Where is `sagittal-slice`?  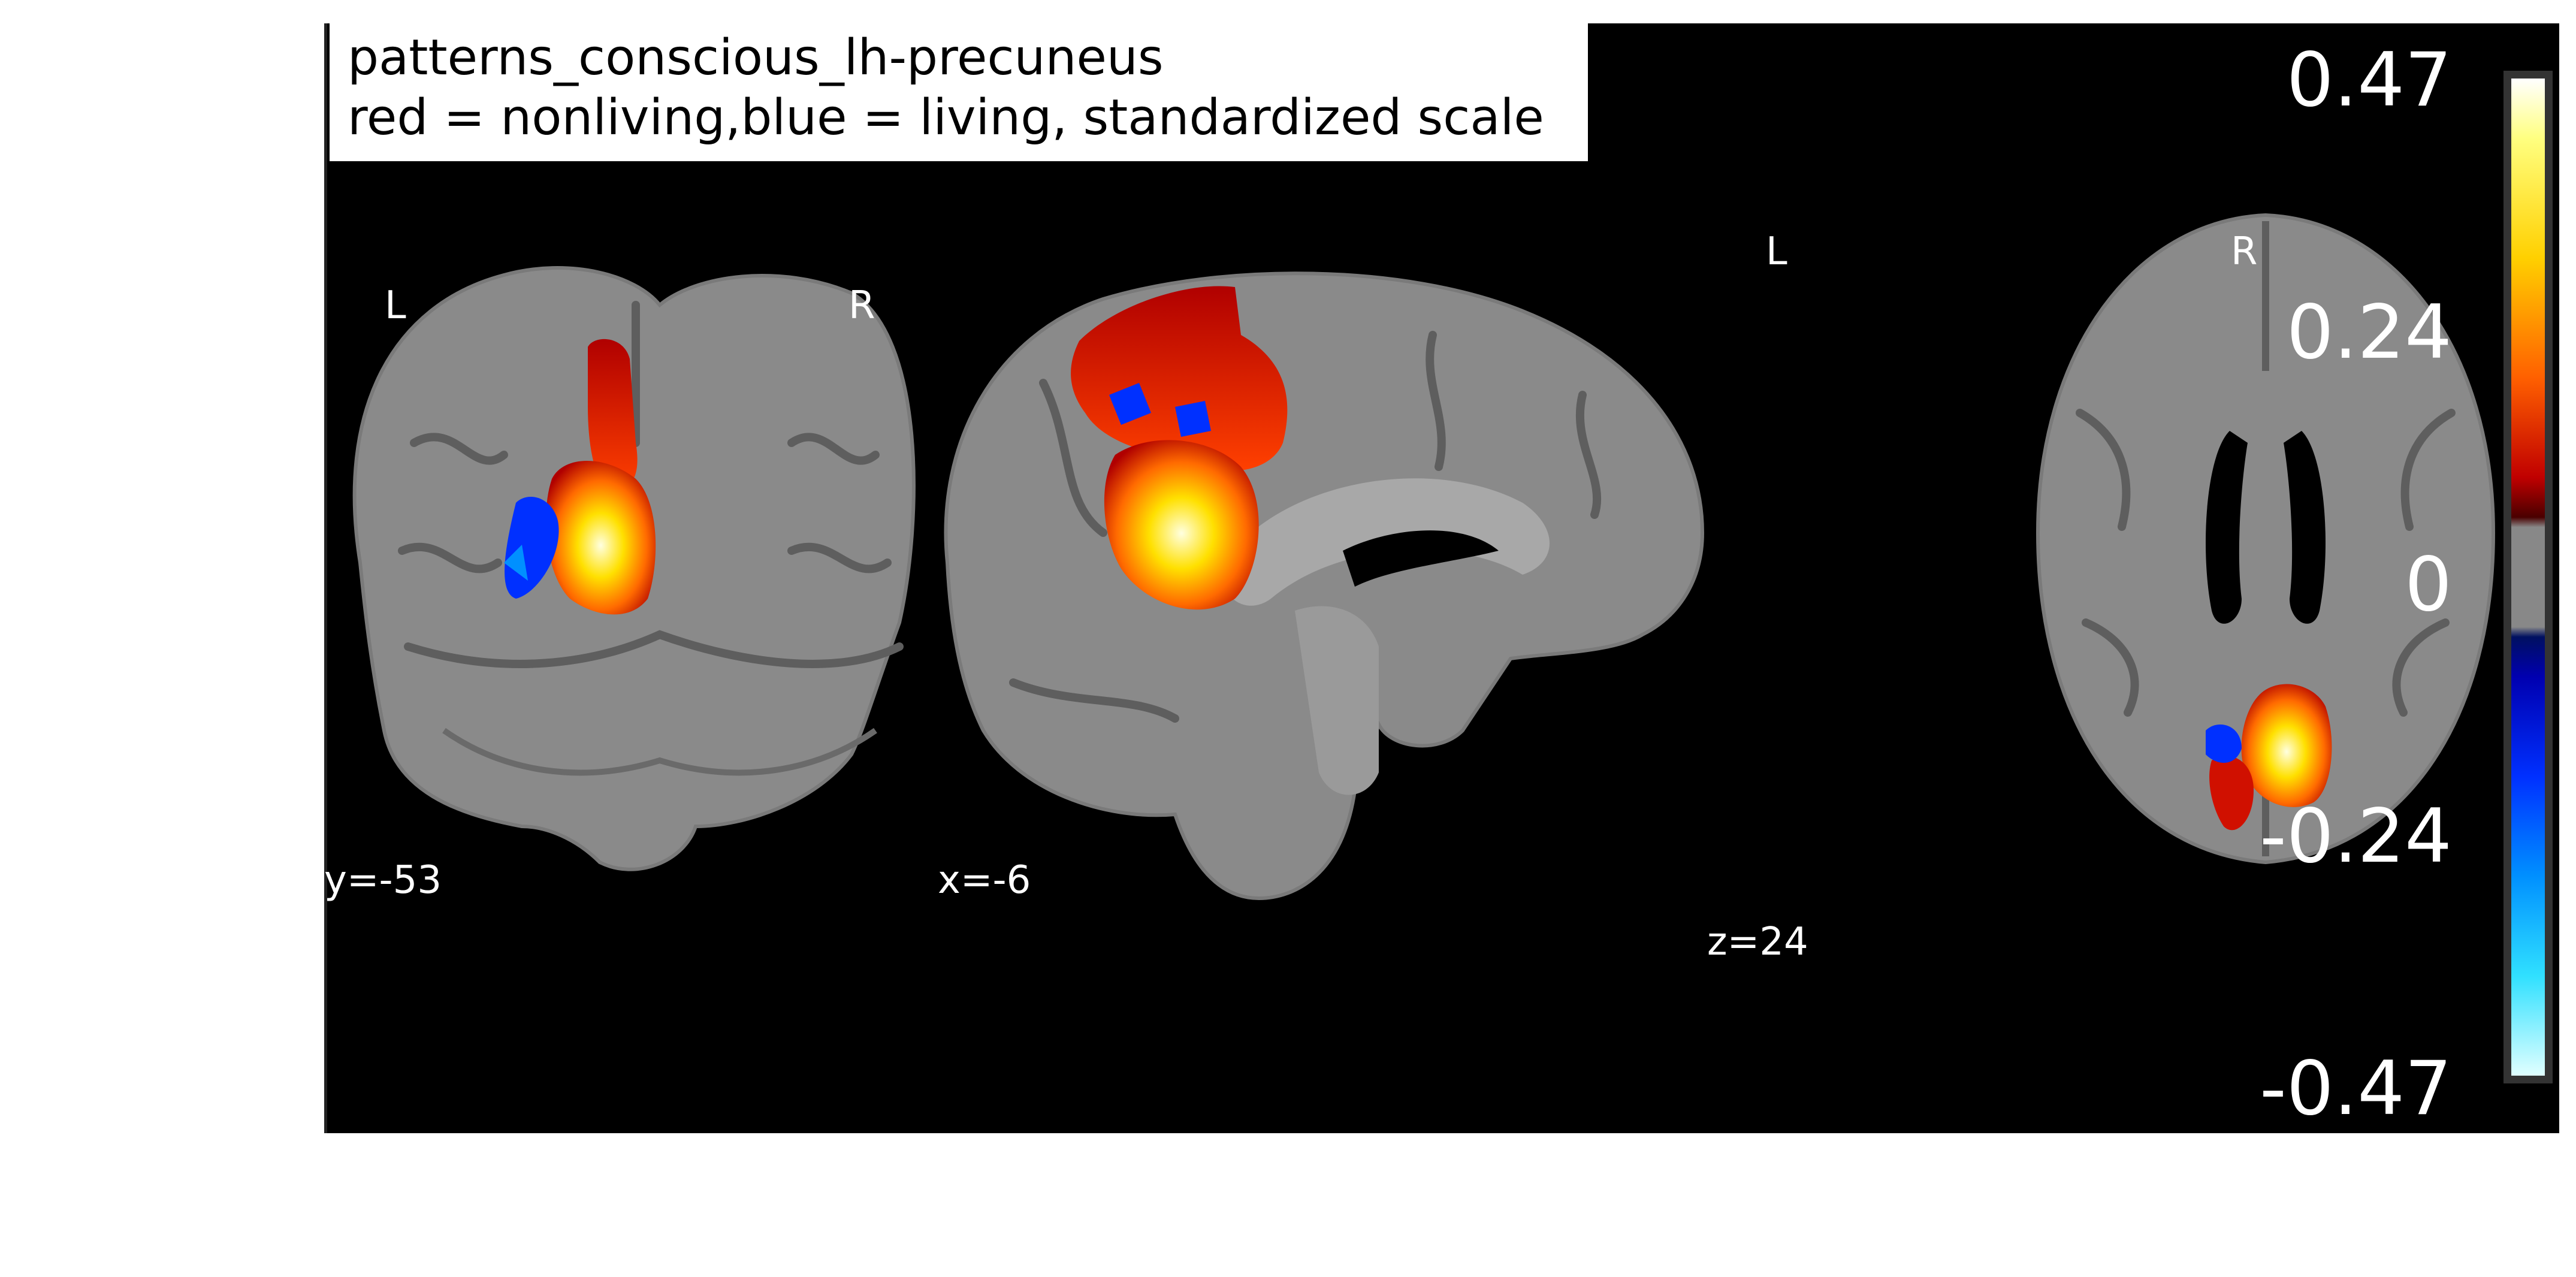 sagittal-slice is located at coordinates (1325, 586).